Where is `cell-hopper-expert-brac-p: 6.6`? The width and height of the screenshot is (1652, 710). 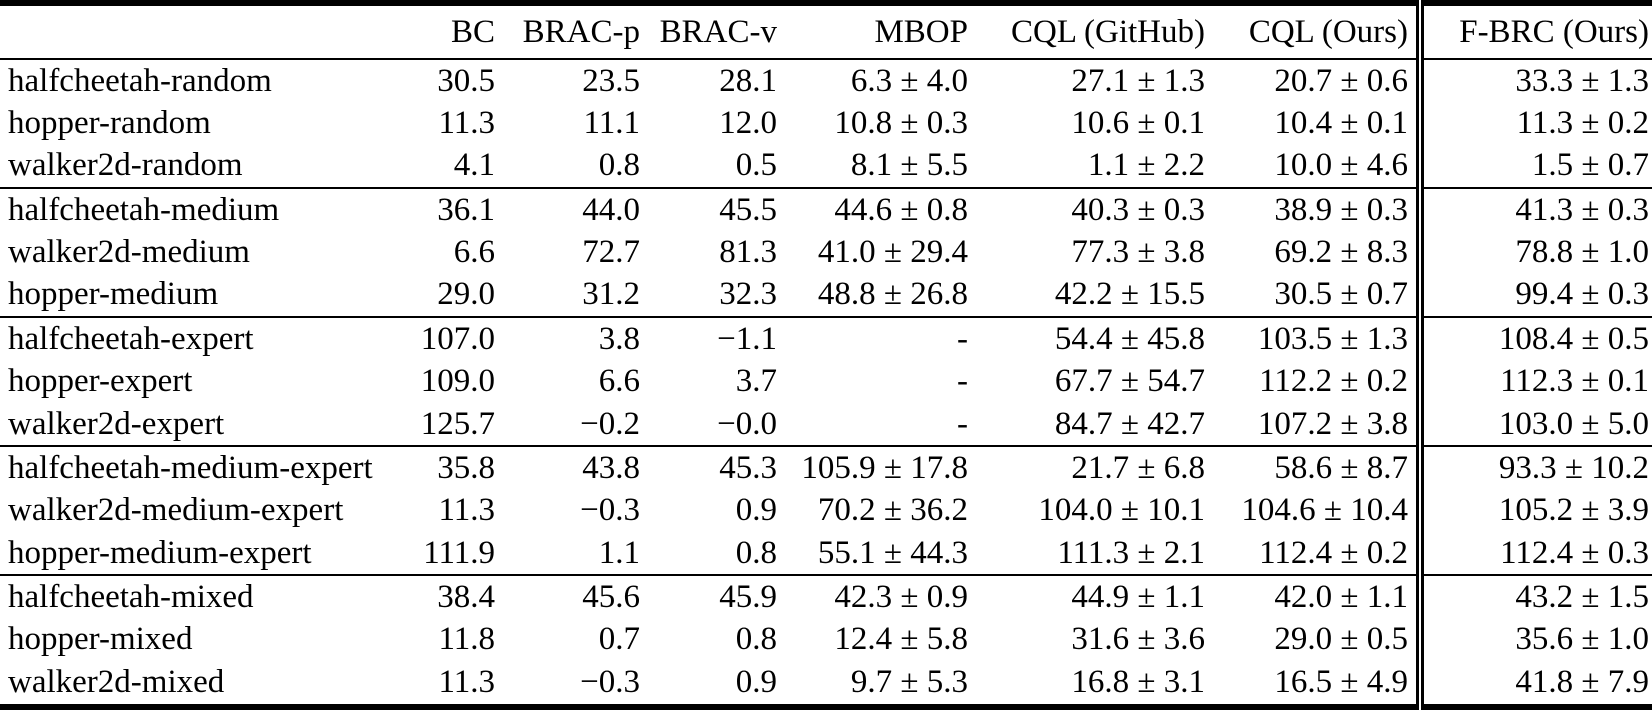 cell-hopper-expert-brac-p: 6.6 is located at coordinates (619, 381).